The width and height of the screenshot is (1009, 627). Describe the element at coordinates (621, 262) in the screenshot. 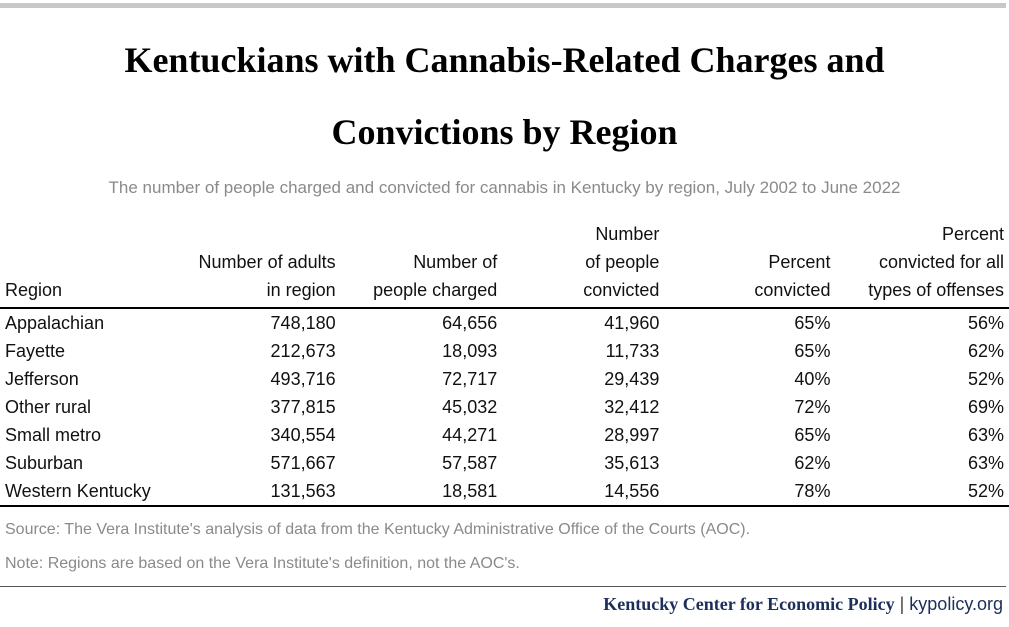

I see `header-convicted: Number of people convicted` at that location.